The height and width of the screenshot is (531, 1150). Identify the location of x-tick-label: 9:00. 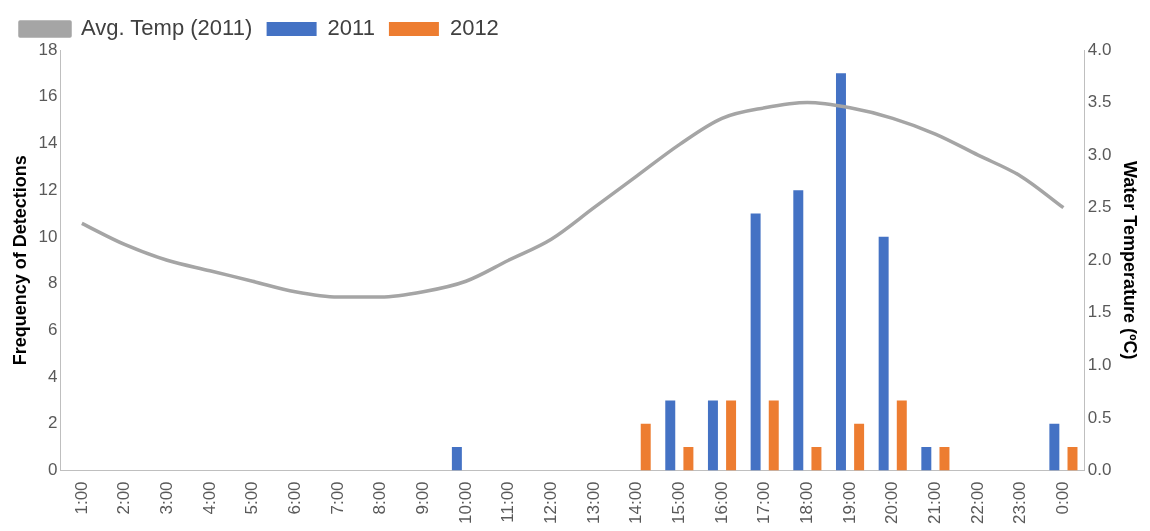
(422, 498).